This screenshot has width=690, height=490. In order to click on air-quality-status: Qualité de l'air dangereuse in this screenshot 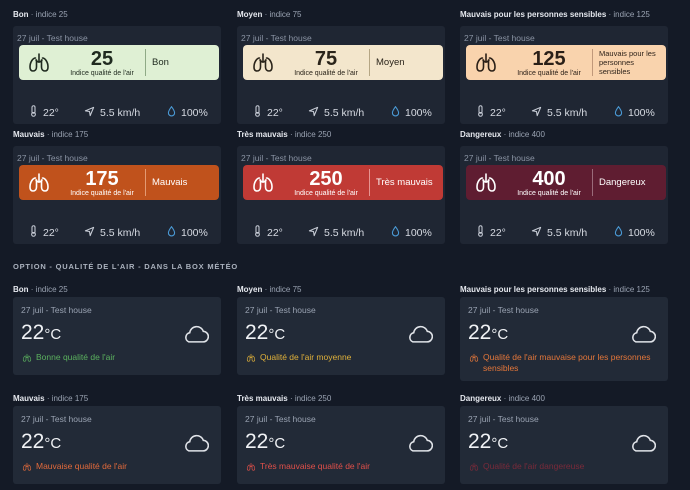, I will do `click(564, 468)`.